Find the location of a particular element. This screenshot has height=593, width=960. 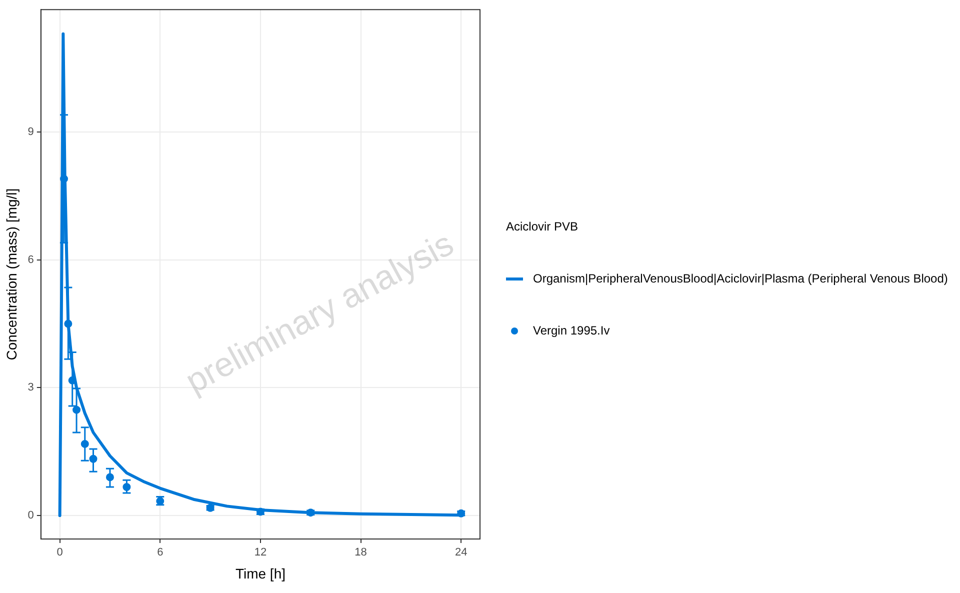

y-tick-label: 9 is located at coordinates (31, 132).